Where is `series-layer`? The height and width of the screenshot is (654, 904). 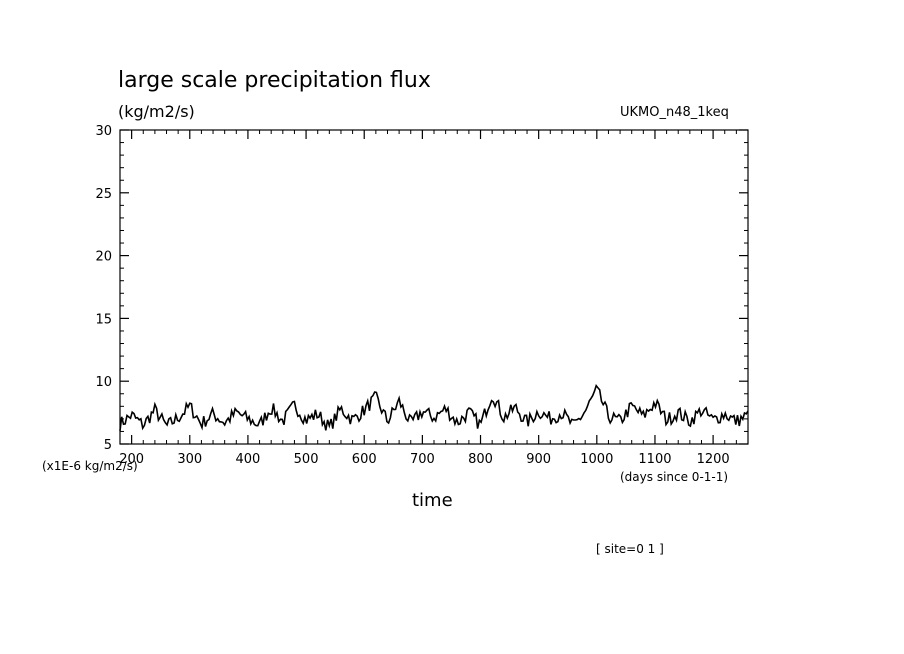 series-layer is located at coordinates (434, 407).